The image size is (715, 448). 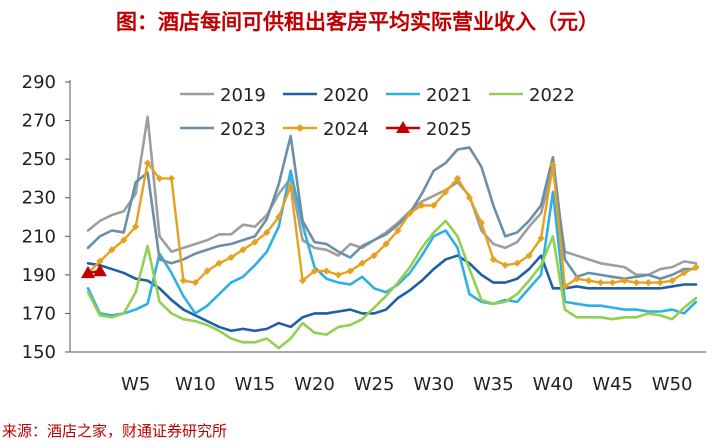 I want to click on legend-label: 2025, so click(x=449, y=129).